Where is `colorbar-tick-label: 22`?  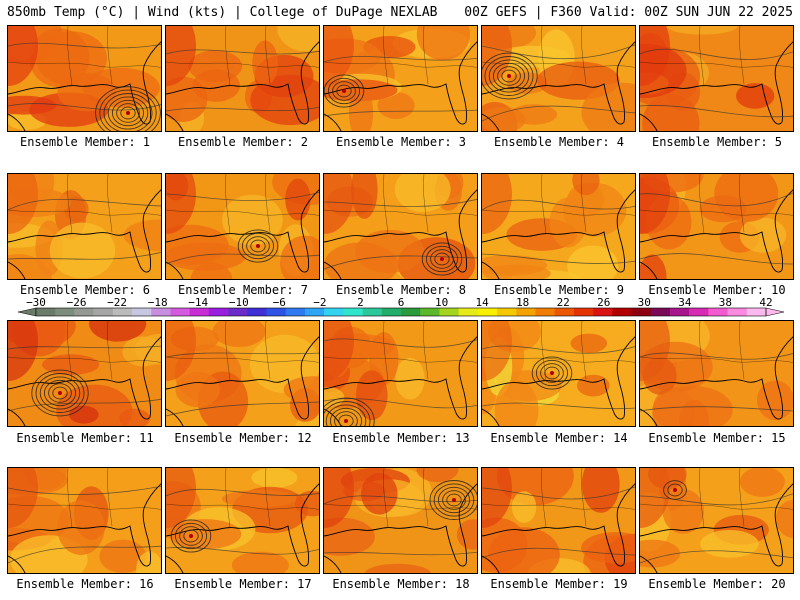
colorbar-tick-label: 22 is located at coordinates (563, 302).